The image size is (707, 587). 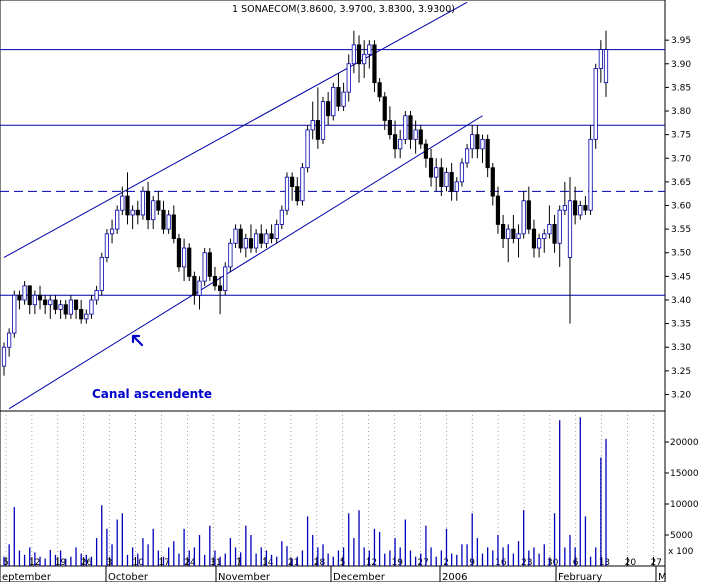 I want to click on time-tick-label: 30, so click(x=553, y=563).